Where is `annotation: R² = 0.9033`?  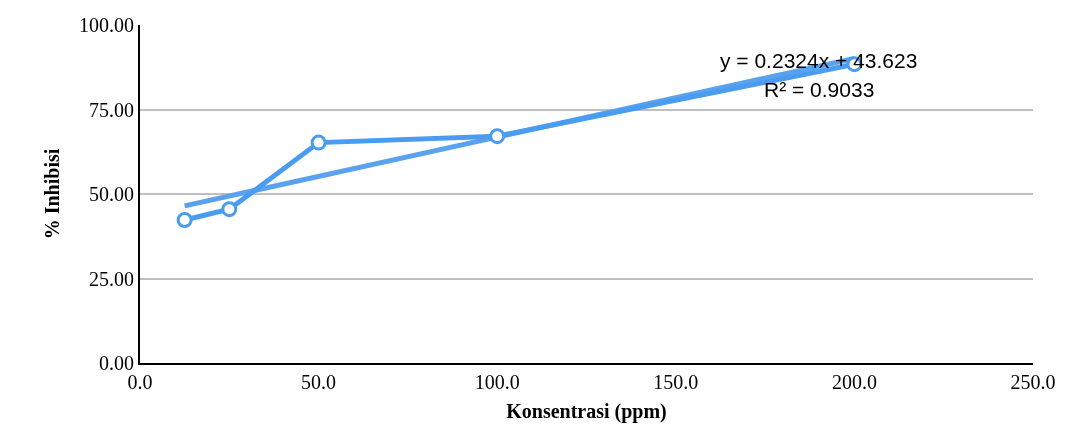
annotation: R² = 0.9033 is located at coordinates (819, 89).